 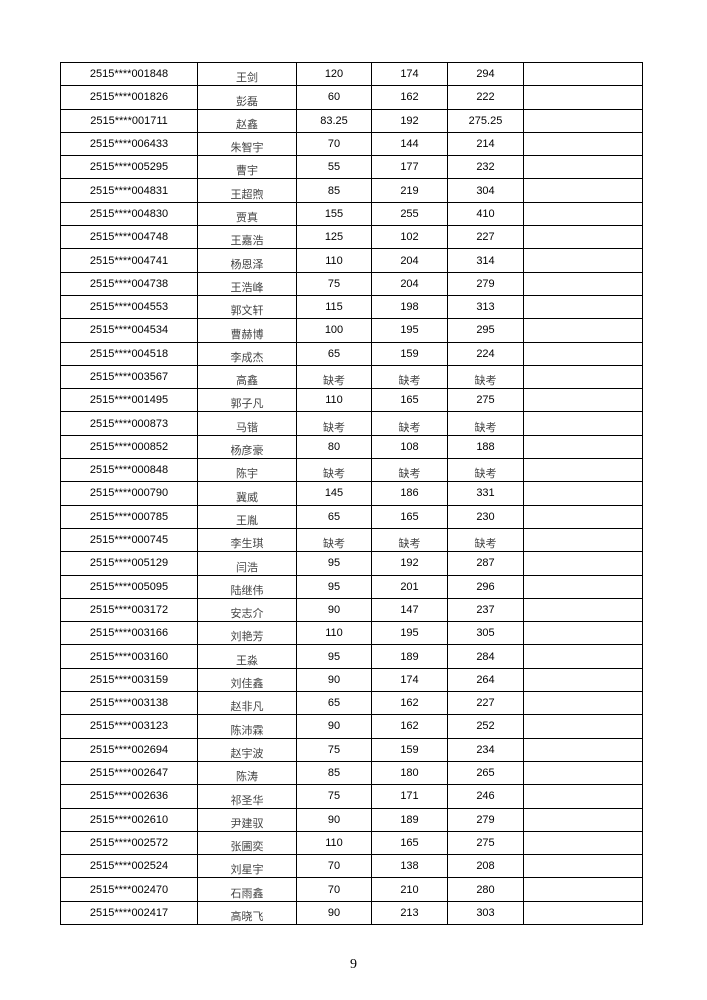 What do you see at coordinates (351, 680) in the screenshot?
I see `table-row: 2515****003159 刘佳鑫 90 174 264` at bounding box center [351, 680].